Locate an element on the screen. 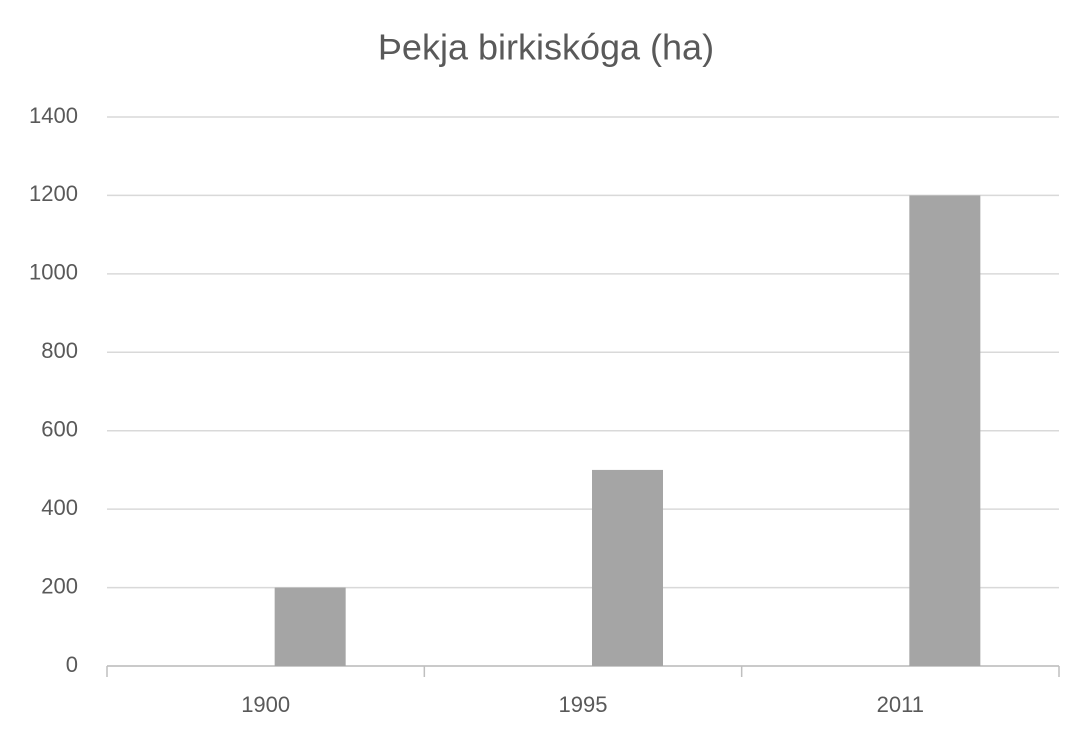 The width and height of the screenshot is (1091, 736). y-tick-label: 800 is located at coordinates (59, 350).